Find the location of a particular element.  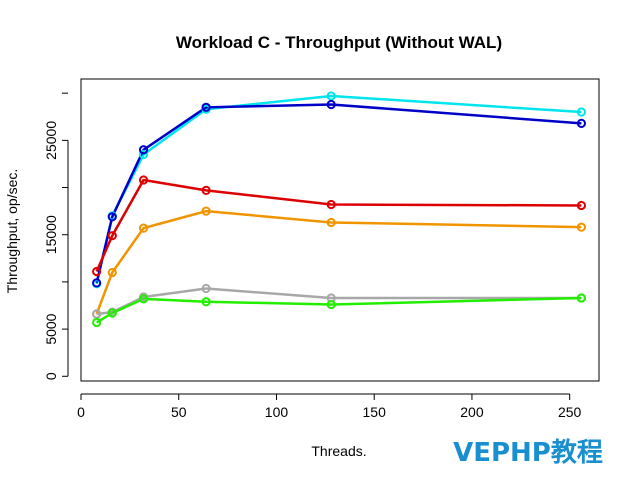

x-tick-label: 0 is located at coordinates (81, 412).